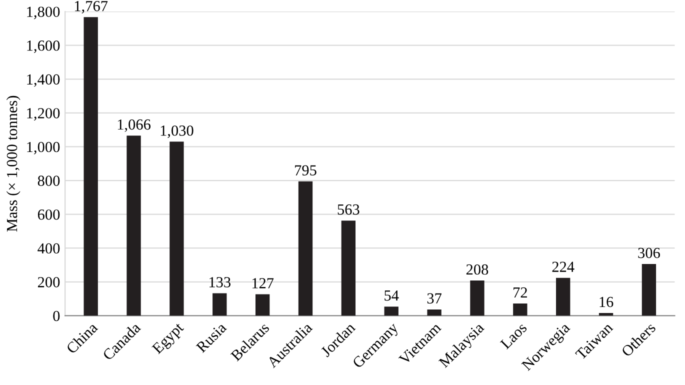 The width and height of the screenshot is (685, 385). I want to click on y-tick-label: 600, so click(49, 214).